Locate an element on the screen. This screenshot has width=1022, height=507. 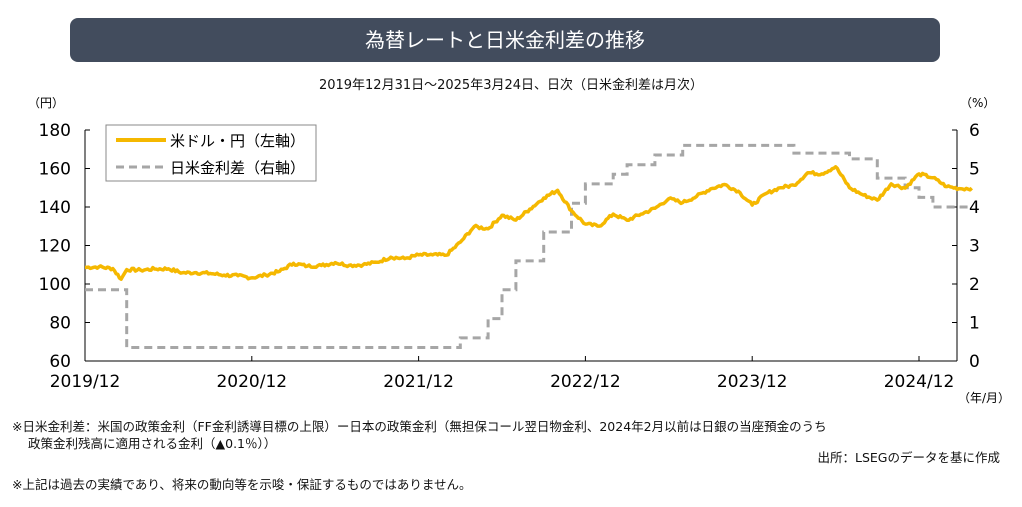
left-tick-label: 80 is located at coordinates (60, 324).